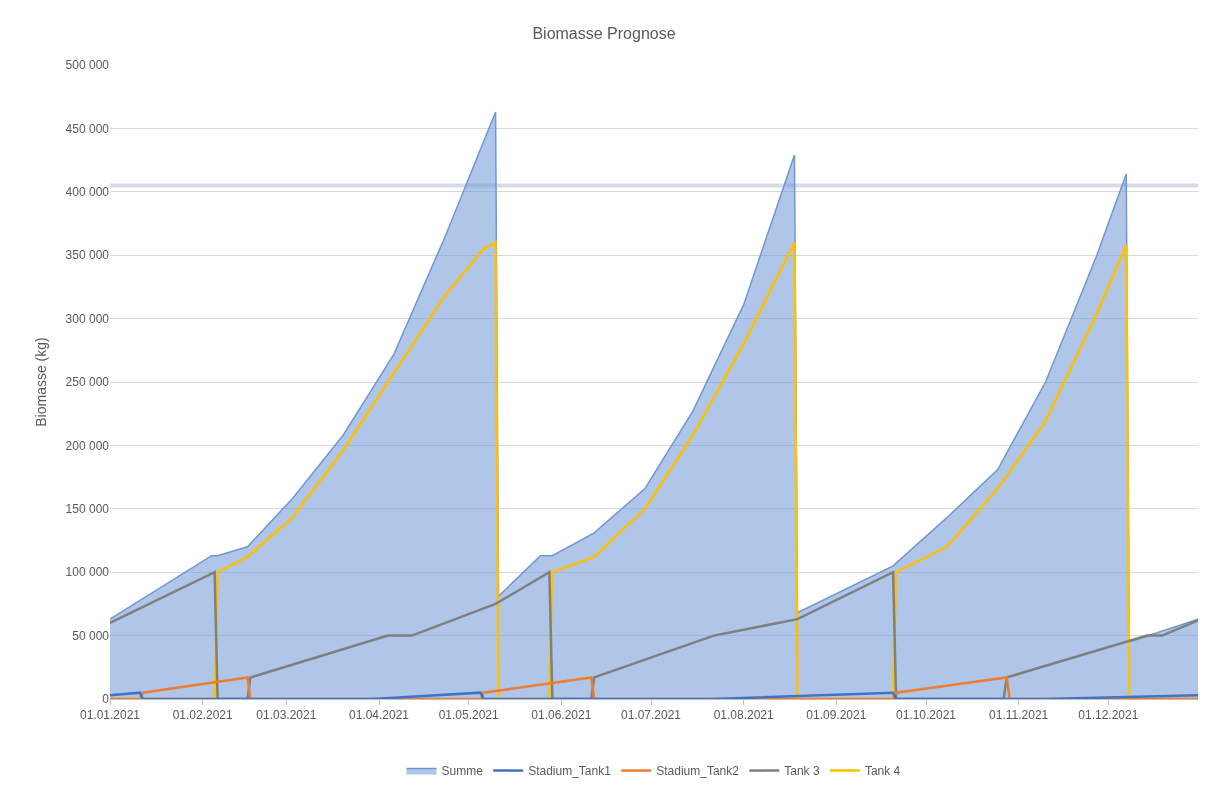 This screenshot has height=795, width=1208. I want to click on y-tick-label: 500 000, so click(87, 65).